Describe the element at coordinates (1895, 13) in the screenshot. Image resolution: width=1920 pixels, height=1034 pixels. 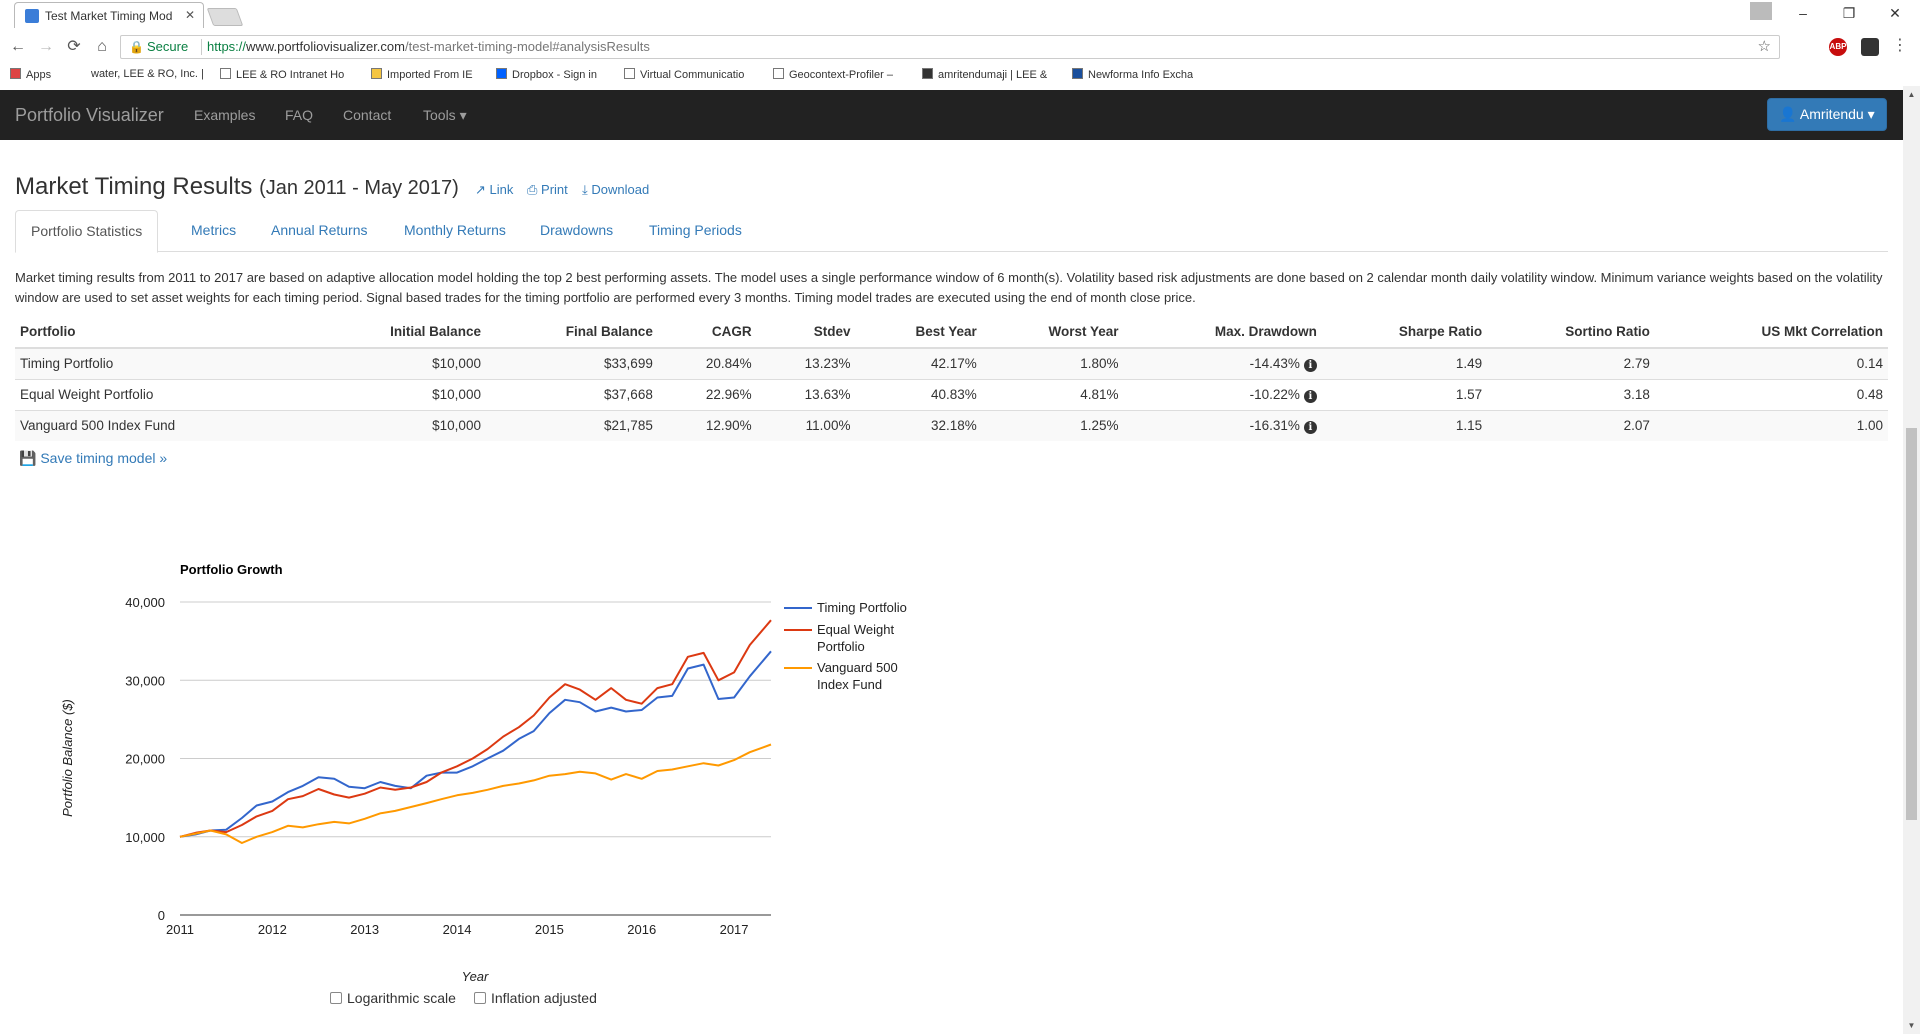
I see `close-window-icon: ✕` at that location.